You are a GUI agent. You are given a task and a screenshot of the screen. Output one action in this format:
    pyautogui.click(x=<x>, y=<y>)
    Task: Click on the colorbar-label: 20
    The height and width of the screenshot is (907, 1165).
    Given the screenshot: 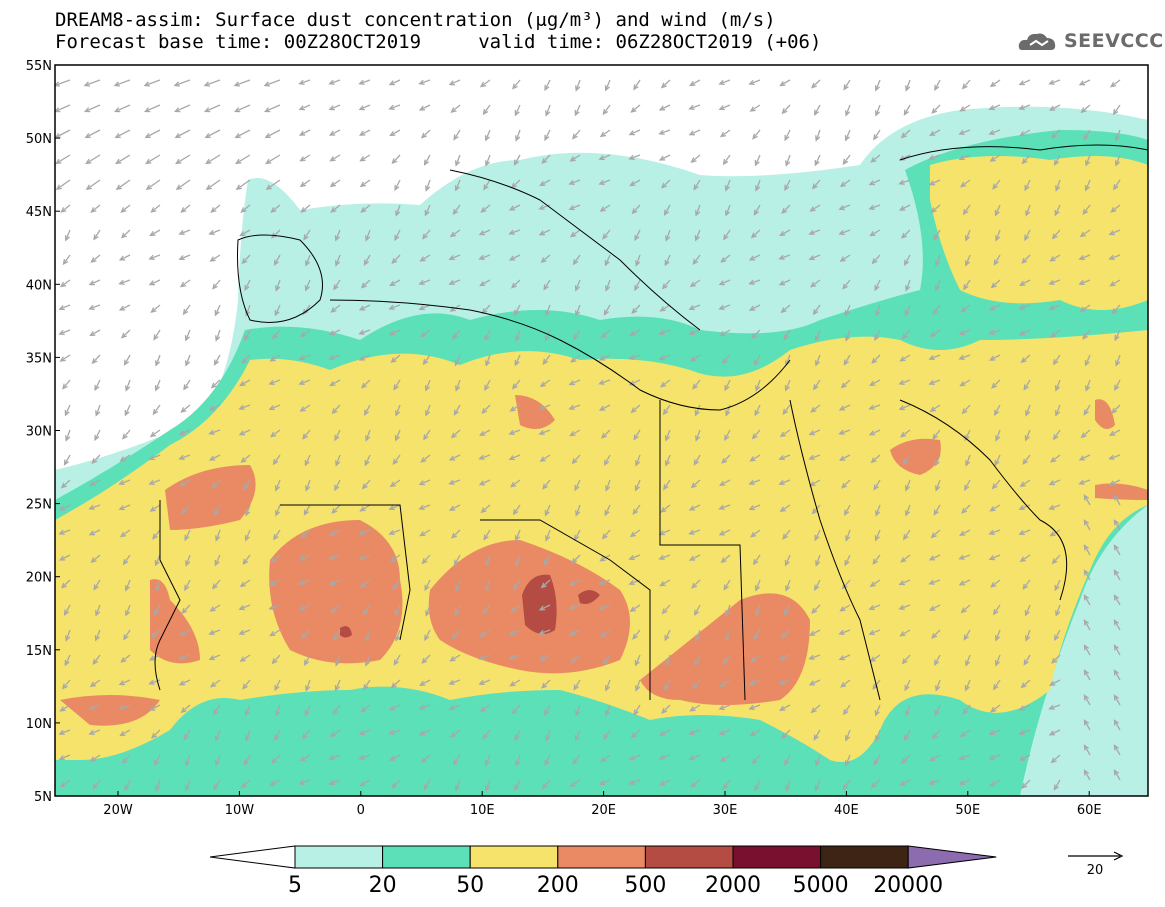 What is the action you would take?
    pyautogui.click(x=383, y=885)
    